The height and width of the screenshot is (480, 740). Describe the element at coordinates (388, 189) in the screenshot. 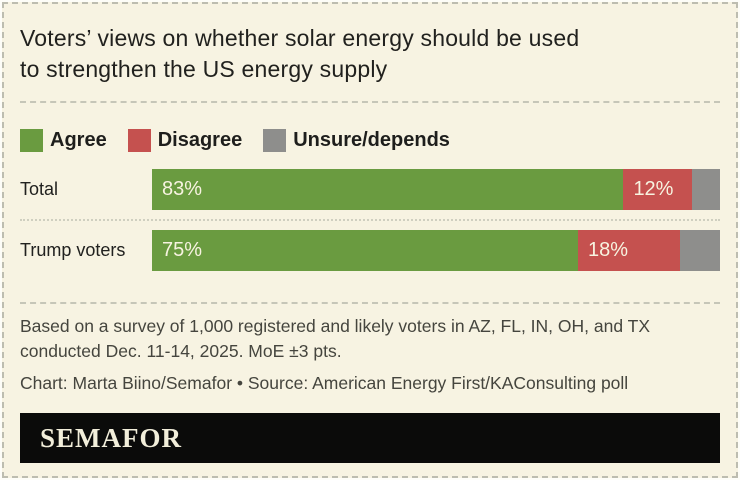

I see `bar-segment-agree: 83%` at that location.